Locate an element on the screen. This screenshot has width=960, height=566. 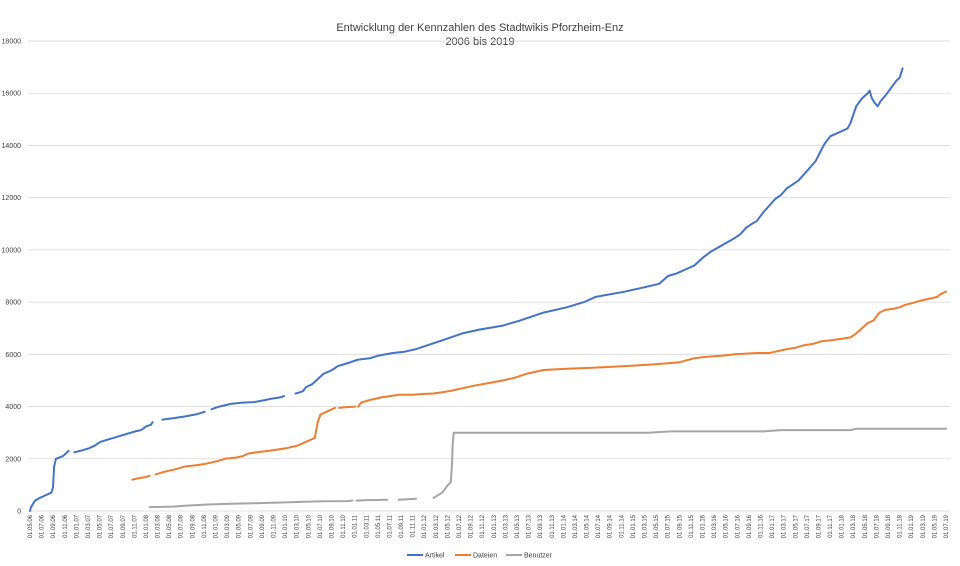
x-tick-label: 01.01.17 is located at coordinates (773, 526).